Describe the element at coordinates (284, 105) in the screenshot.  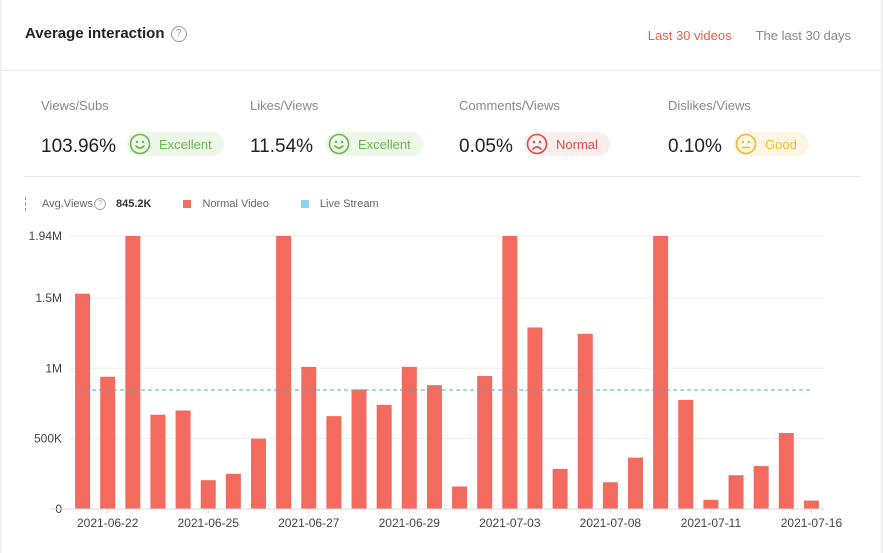
I see `metric-label: Likes/Views` at that location.